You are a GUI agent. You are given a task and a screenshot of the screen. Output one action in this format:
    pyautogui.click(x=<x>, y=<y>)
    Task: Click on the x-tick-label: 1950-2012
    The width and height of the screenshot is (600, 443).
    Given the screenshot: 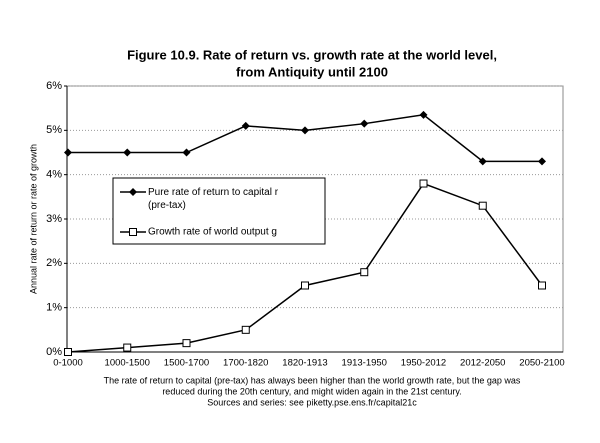 What is the action you would take?
    pyautogui.click(x=423, y=363)
    